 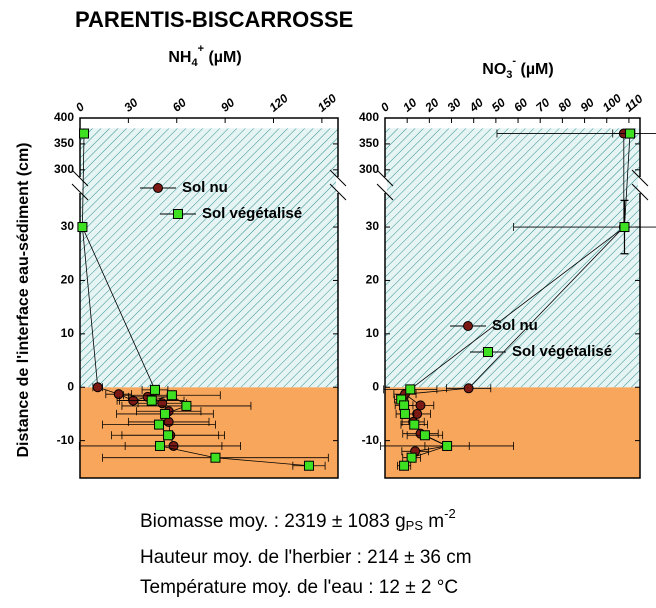 What do you see at coordinates (433, 521) in the screenshot?
I see `text-part: m` at bounding box center [433, 521].